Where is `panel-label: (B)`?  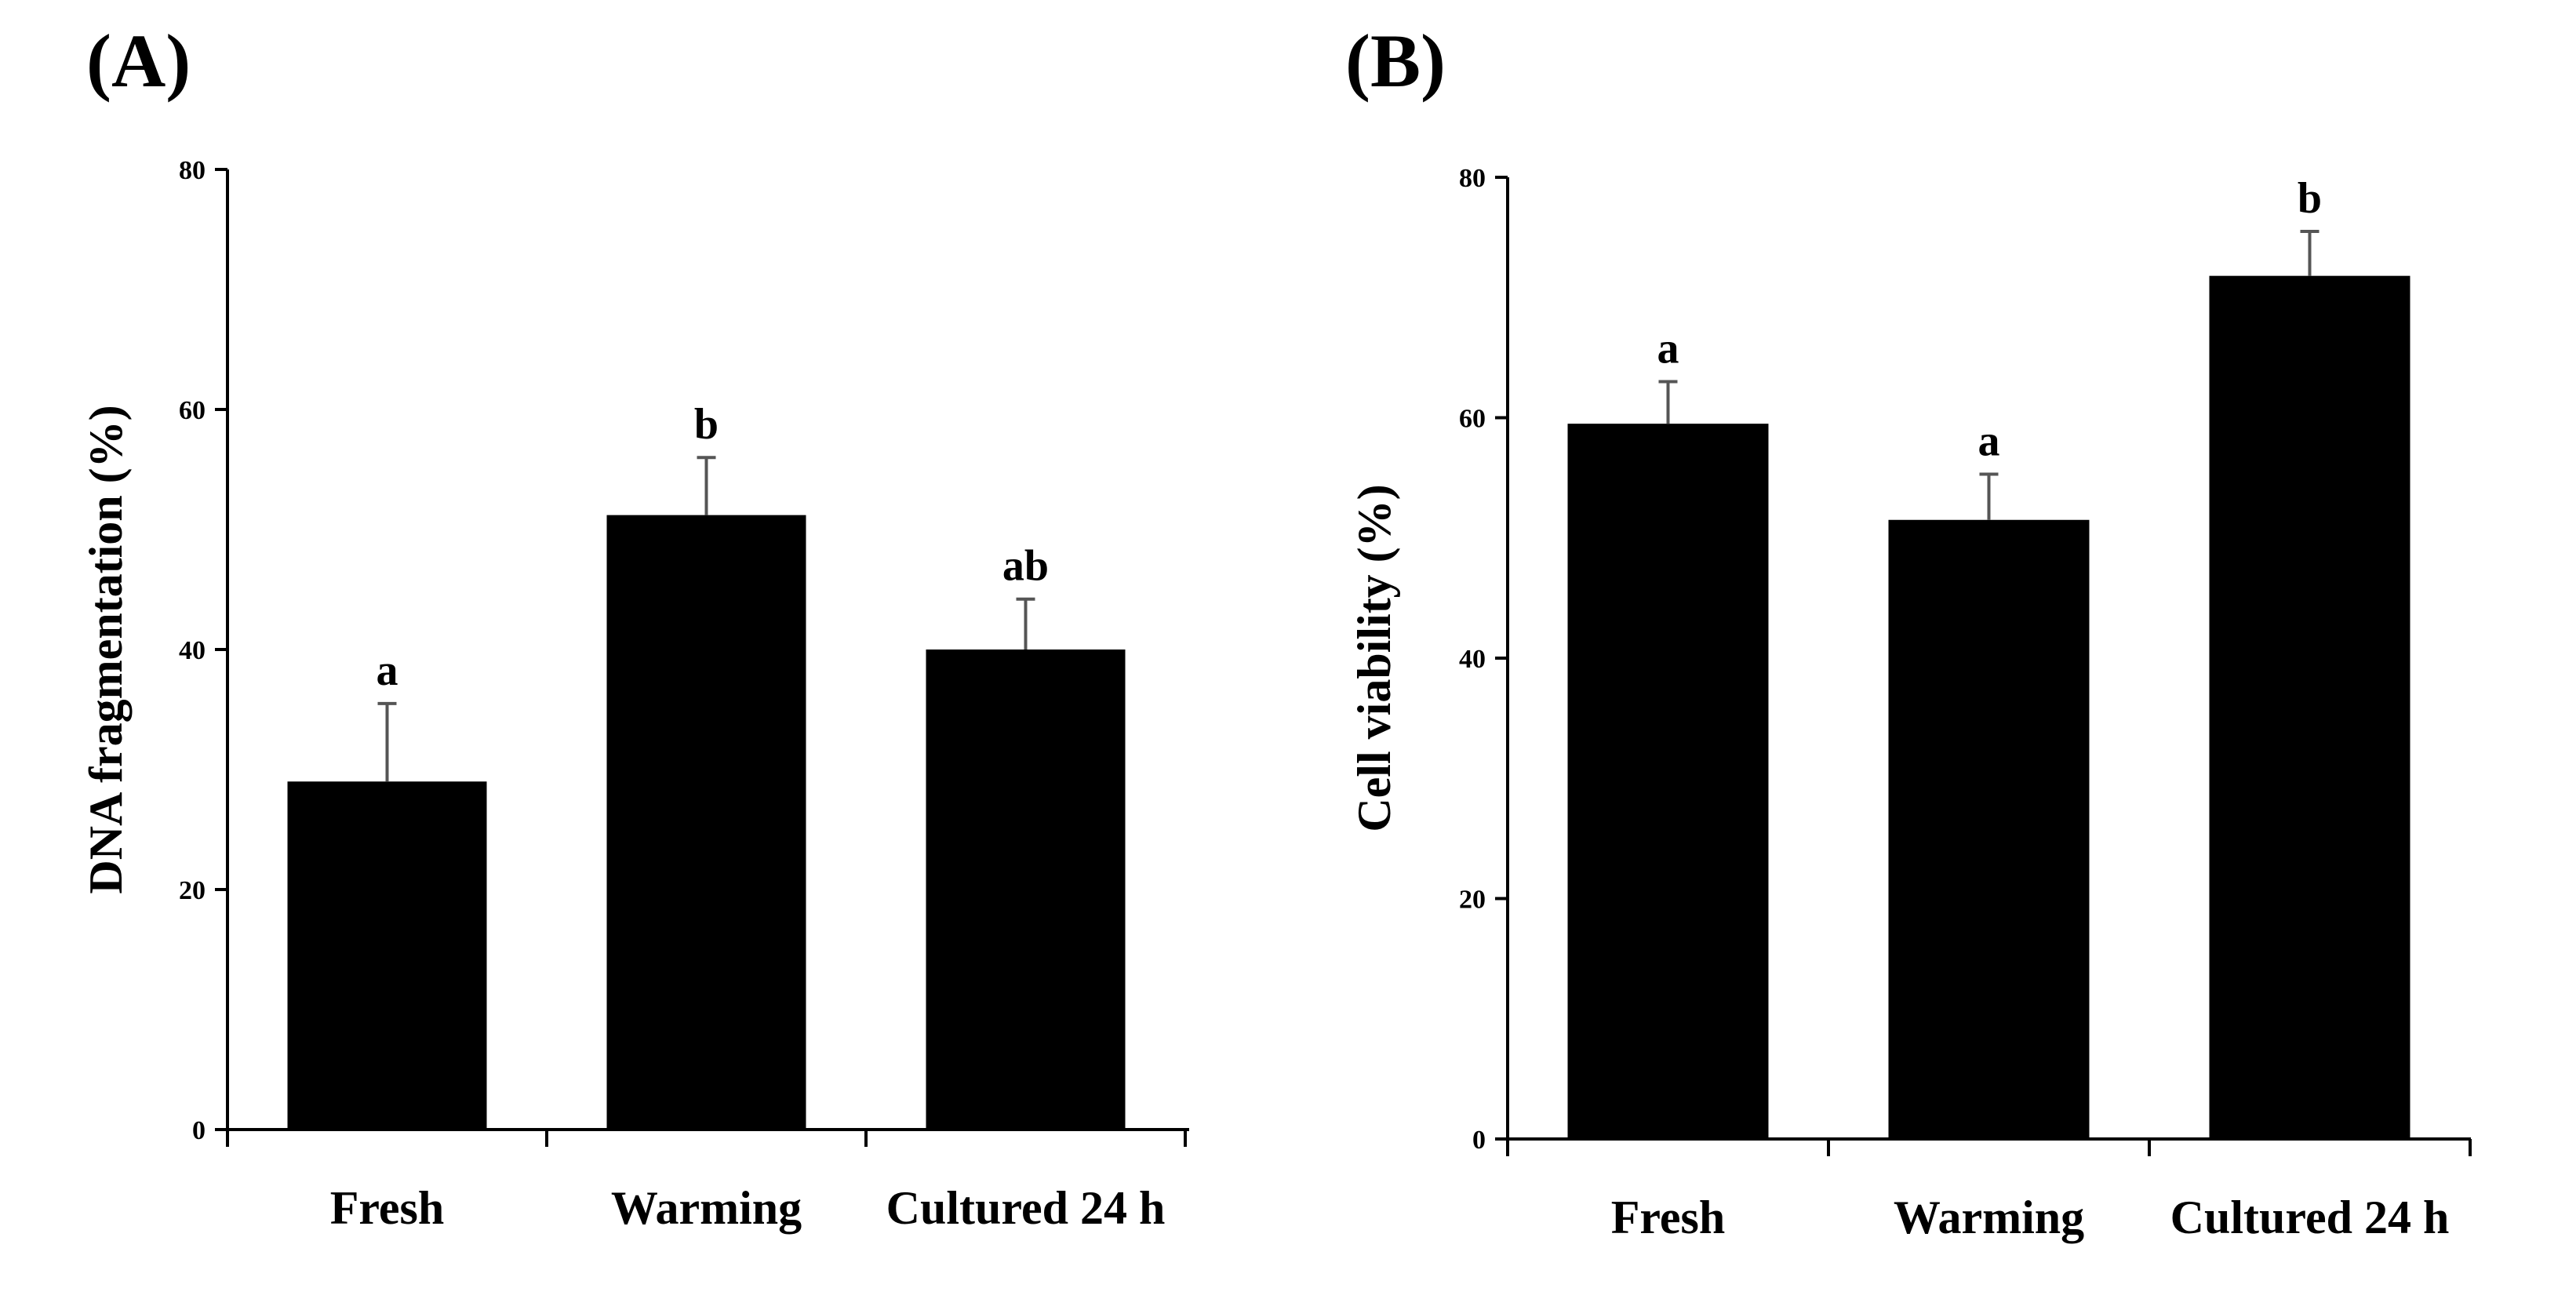 panel-label: (B) is located at coordinates (1395, 61).